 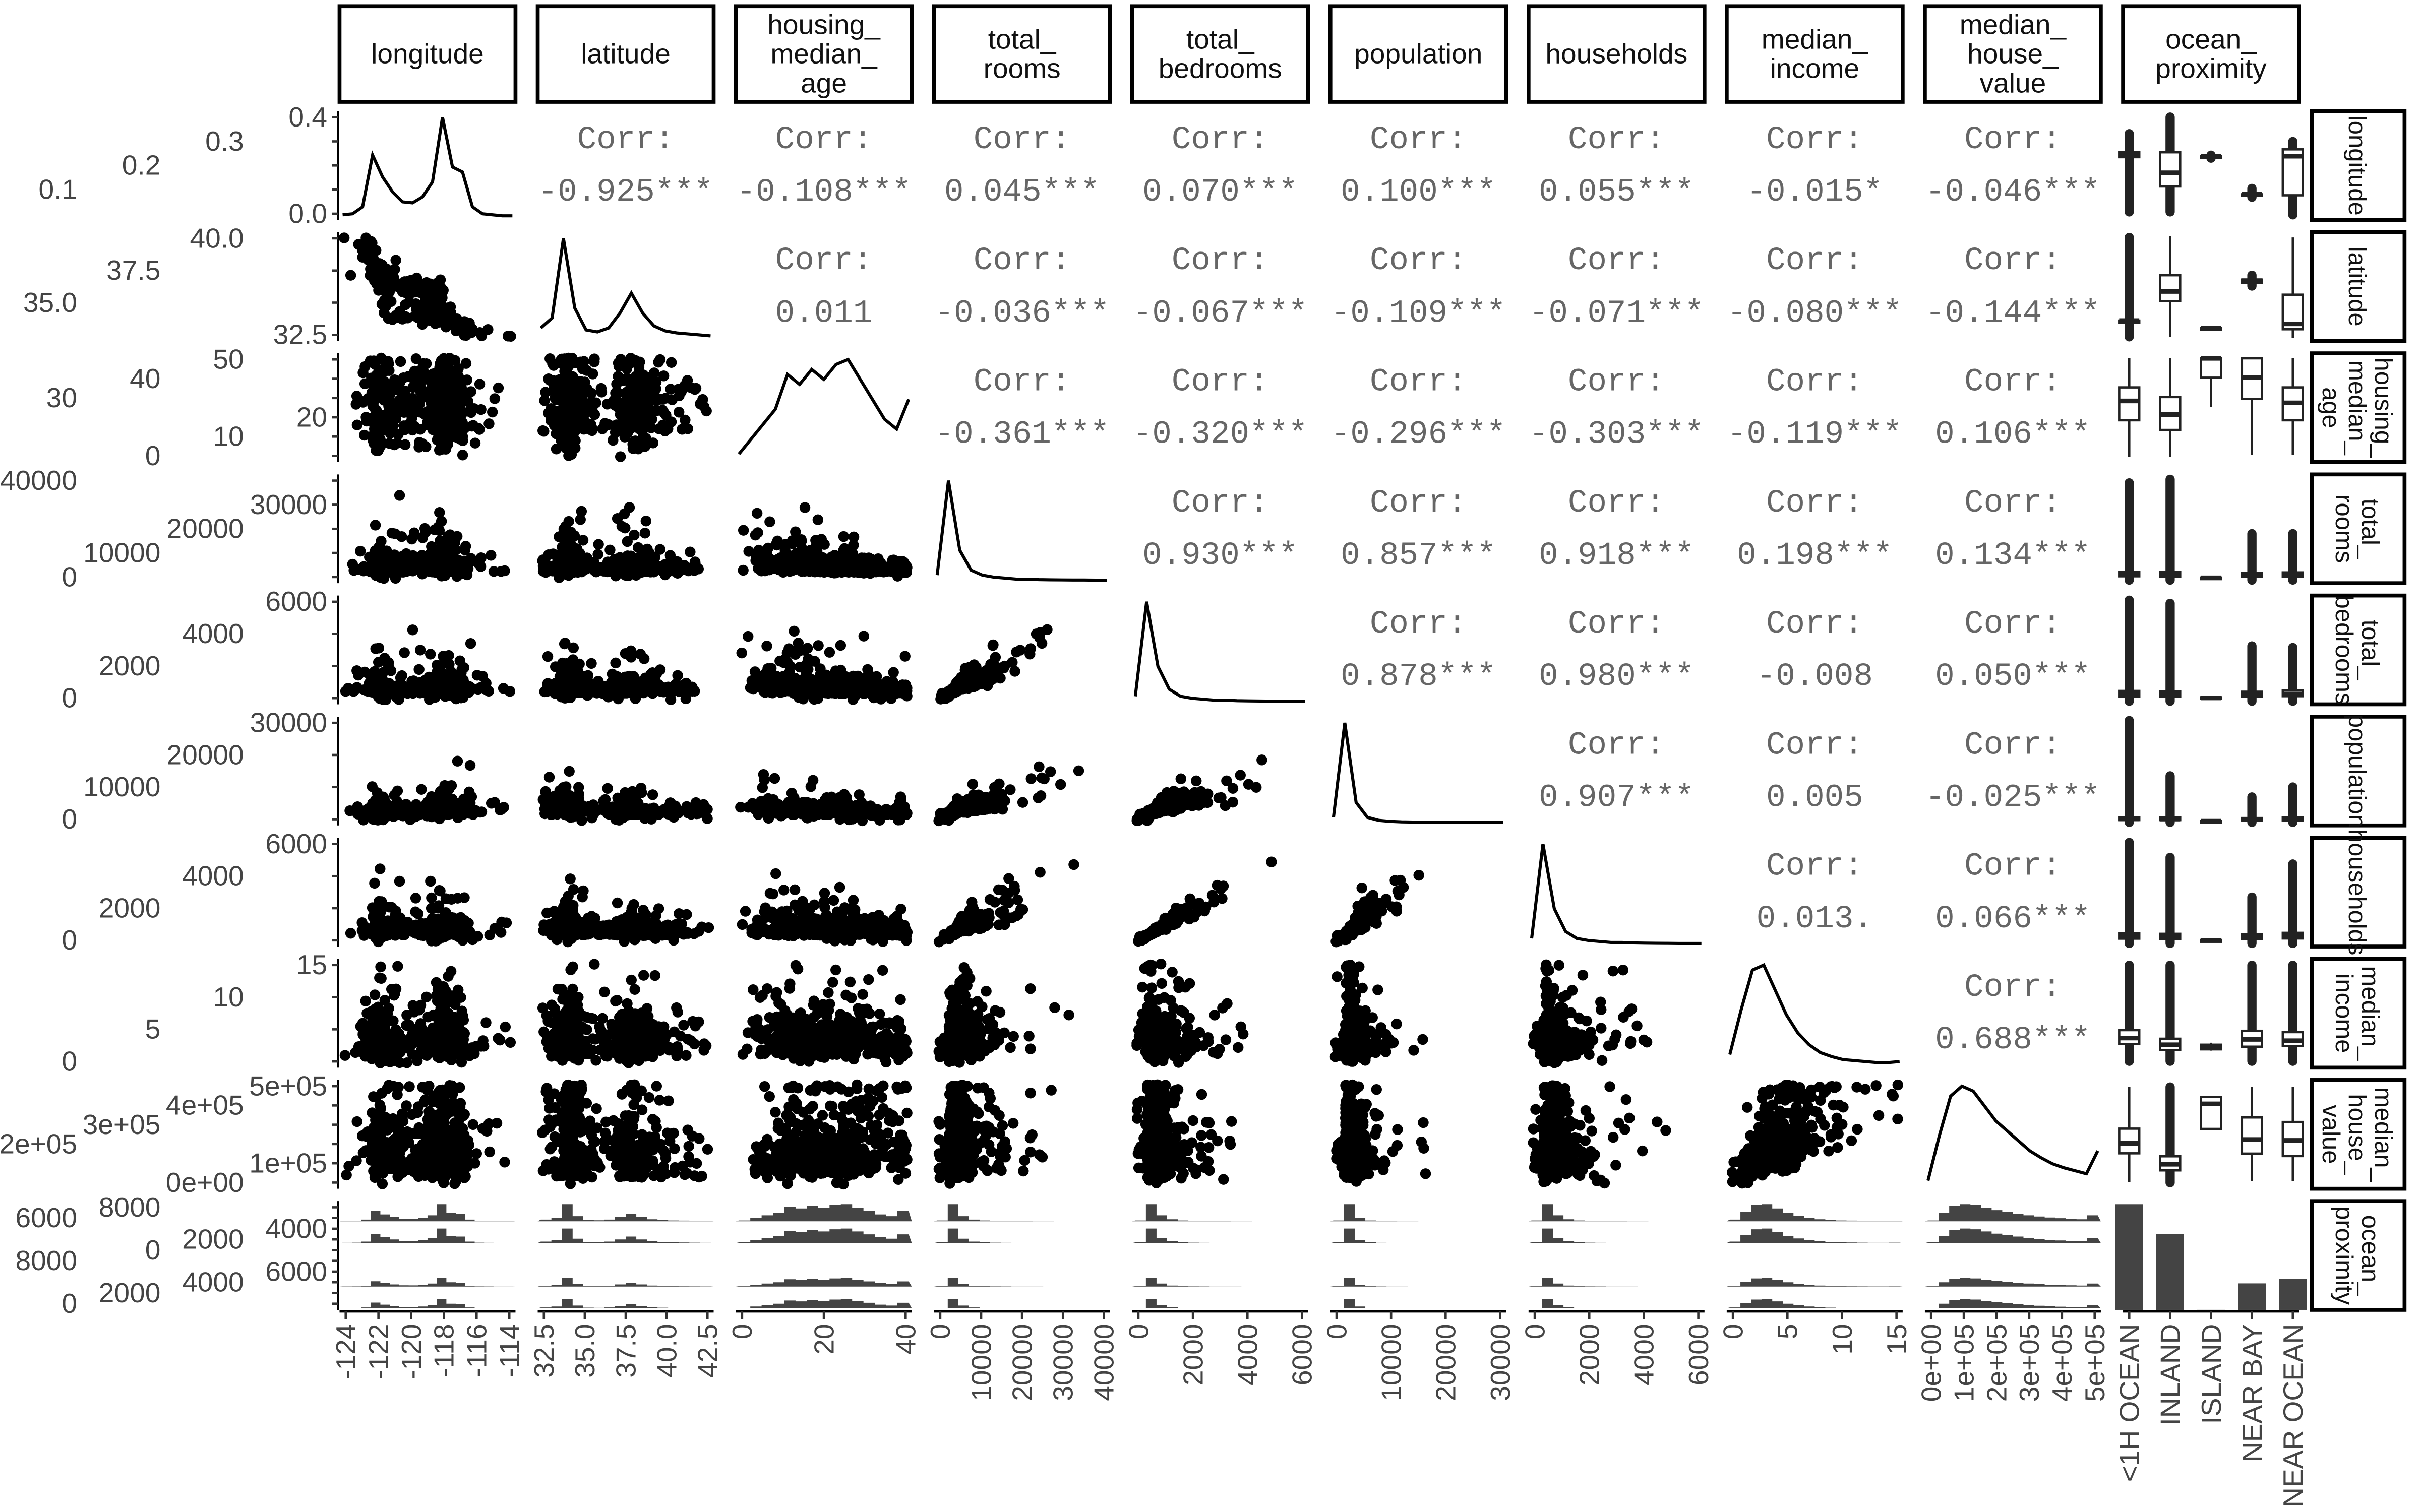 What do you see at coordinates (625, 1351) in the screenshot?
I see `x-tick-label: 37.5` at bounding box center [625, 1351].